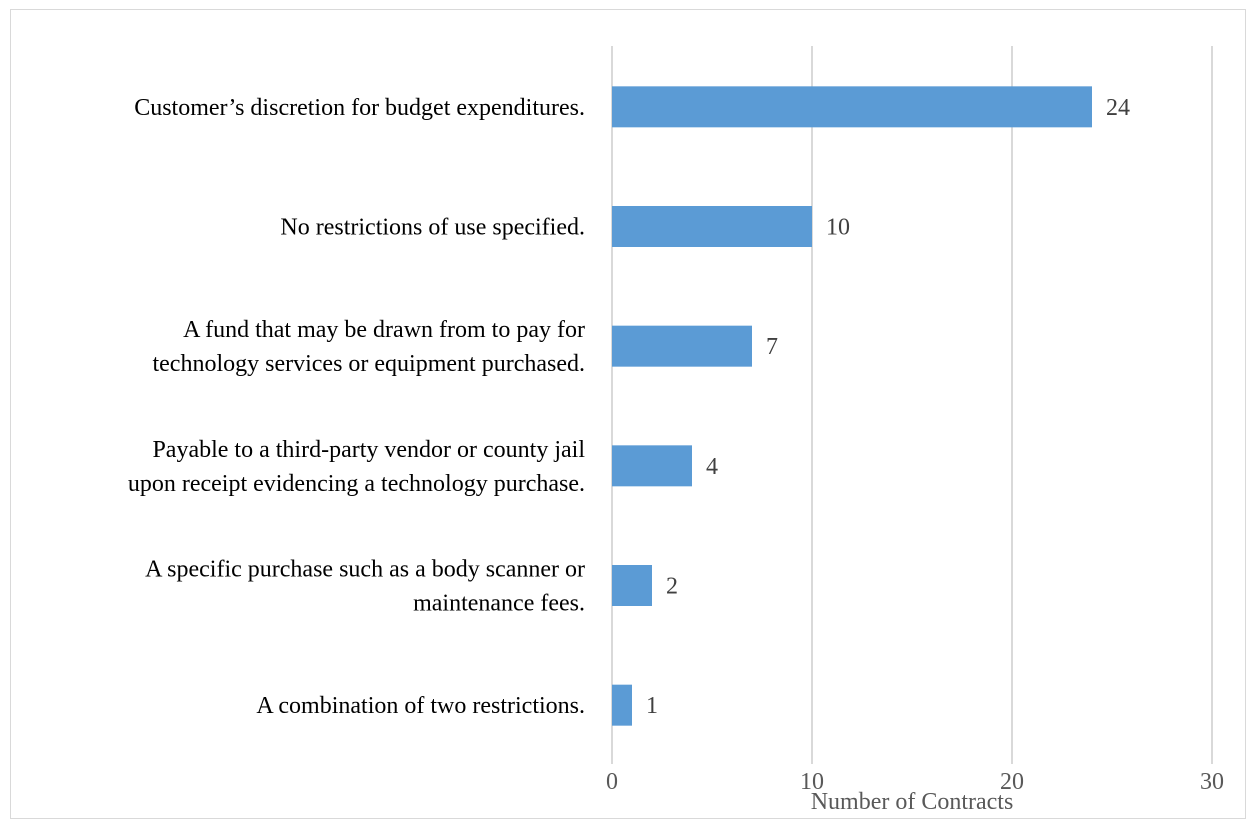 The width and height of the screenshot is (1248, 819). What do you see at coordinates (432, 228) in the screenshot?
I see `category-label-1: No restrictions of use specified.` at bounding box center [432, 228].